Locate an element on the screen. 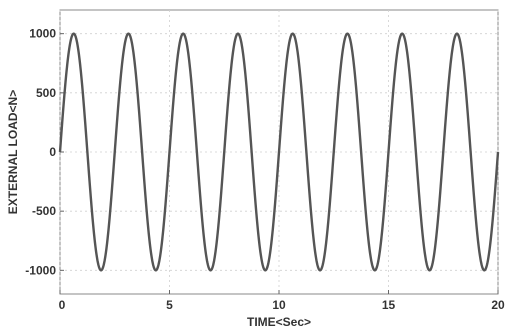 This screenshot has height=331, width=507. x-tick-label: 20 is located at coordinates (498, 305).